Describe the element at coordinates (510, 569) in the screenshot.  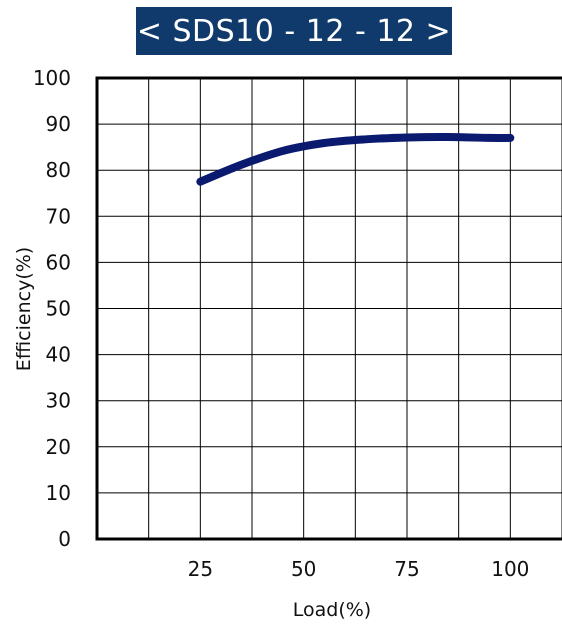
I see `x-tick-label-100: 100` at that location.